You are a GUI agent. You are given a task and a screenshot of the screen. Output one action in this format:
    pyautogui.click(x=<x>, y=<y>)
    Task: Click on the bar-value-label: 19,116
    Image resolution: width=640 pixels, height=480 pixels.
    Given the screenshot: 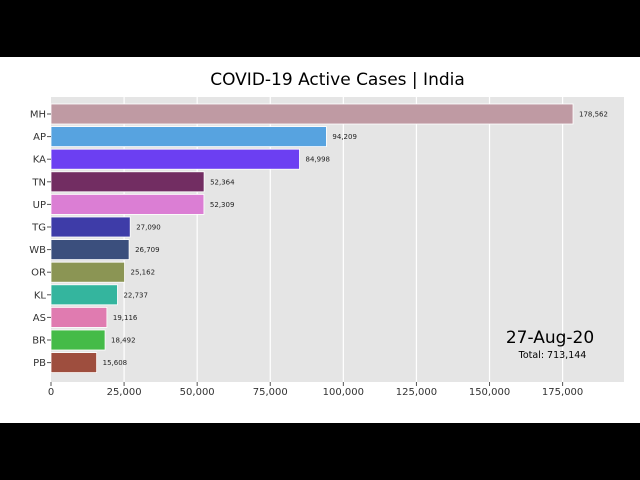 What is the action you would take?
    pyautogui.click(x=125, y=318)
    